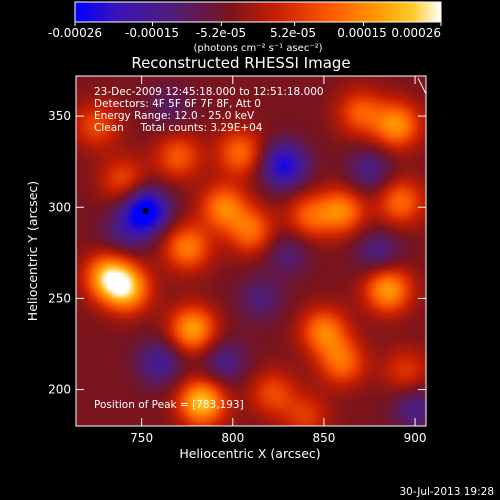 The image size is (500, 500). I want to click on x-tick-label: 900, so click(415, 438).